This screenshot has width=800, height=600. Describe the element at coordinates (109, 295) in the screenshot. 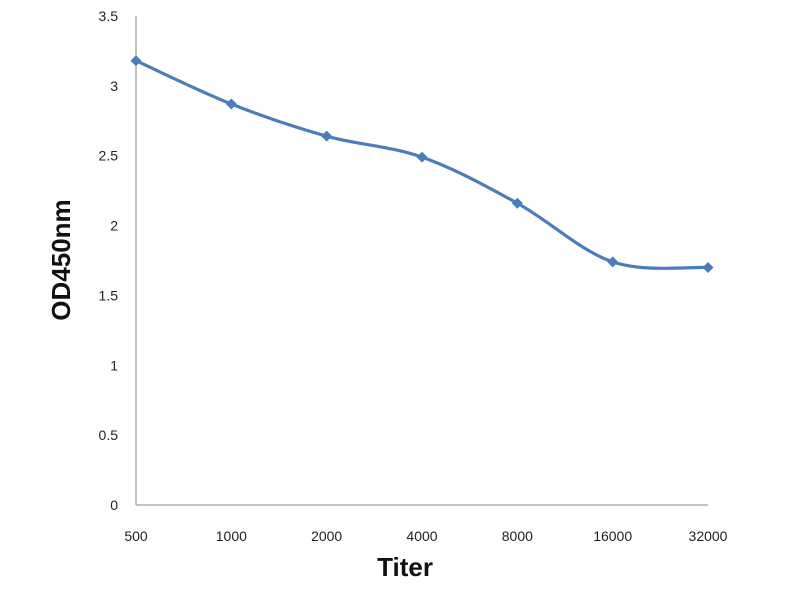

I see `y-tick-label: 1.5` at that location.